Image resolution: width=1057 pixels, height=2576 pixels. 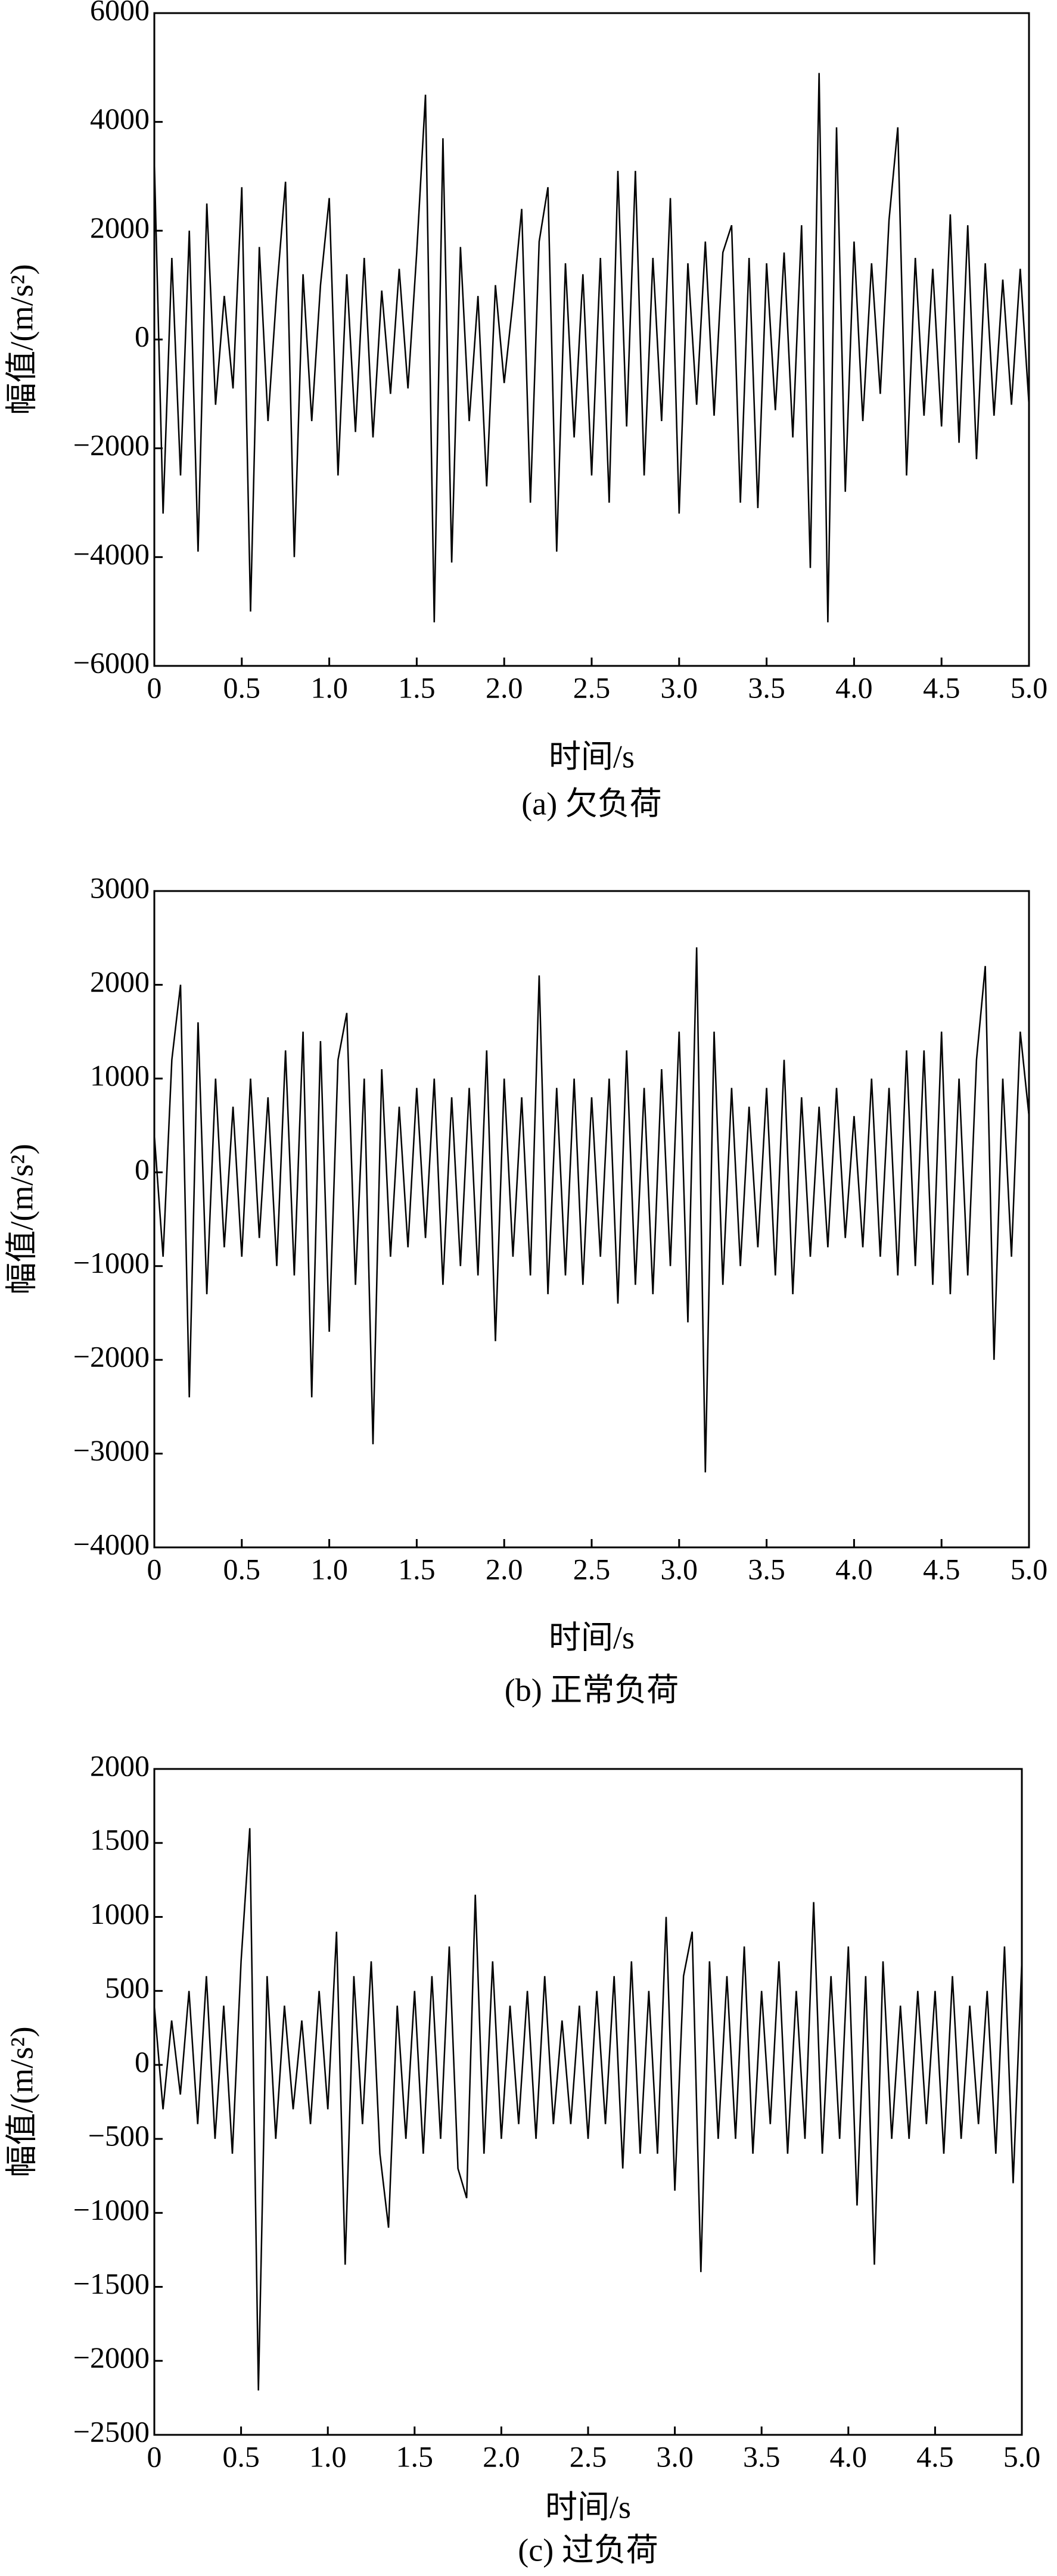 What do you see at coordinates (111, 2431) in the screenshot?
I see `y-tick-label: −2500` at bounding box center [111, 2431].